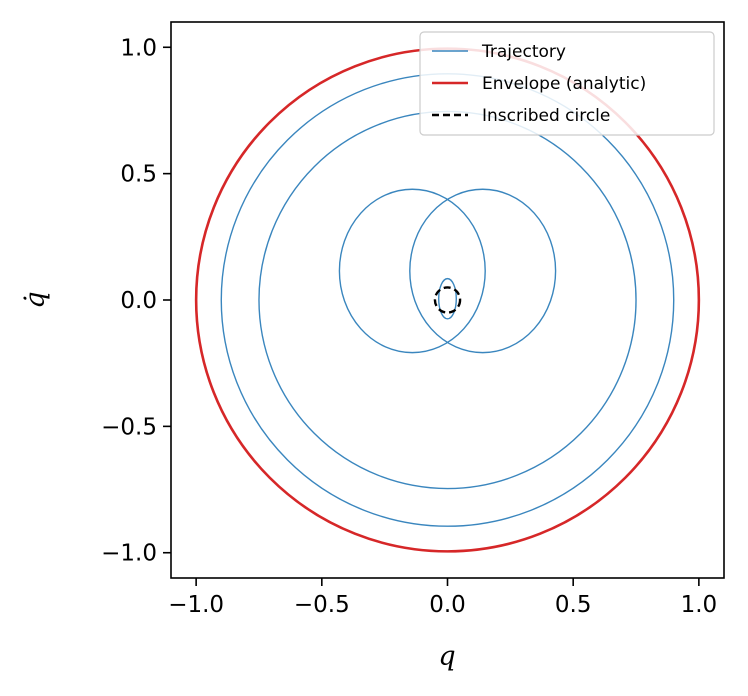  I want to click on inscribed-circle, so click(447, 300).